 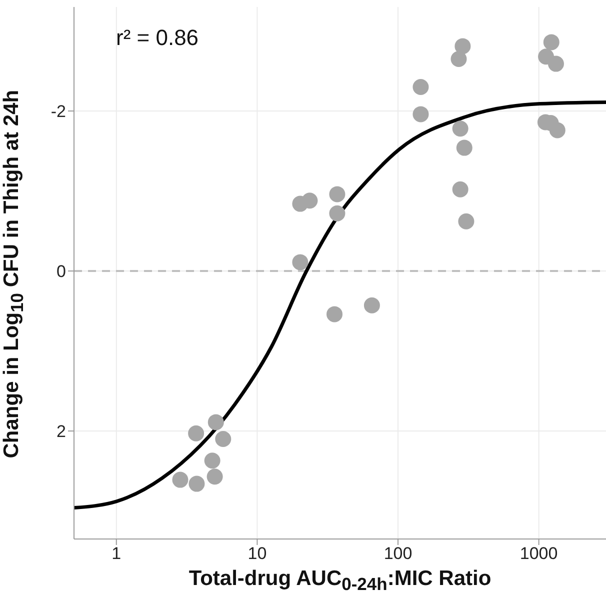 I want to click on annotation: r² = 0.86, so click(x=157, y=38).